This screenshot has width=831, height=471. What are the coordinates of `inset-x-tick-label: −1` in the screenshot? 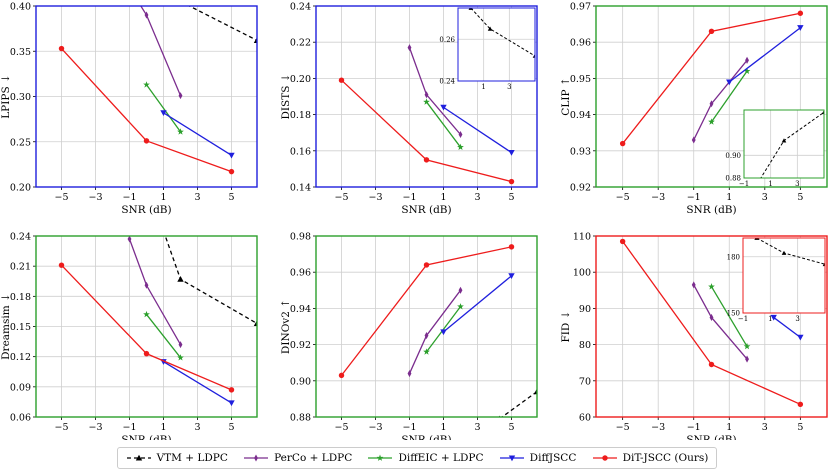 It's located at (743, 319).